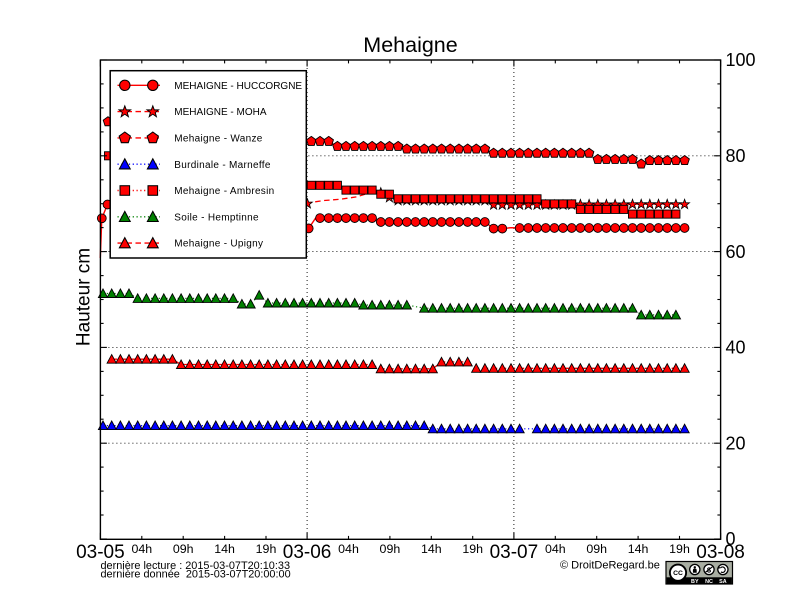  What do you see at coordinates (709, 582) in the screenshot?
I see `svg-text: NC` at bounding box center [709, 582].